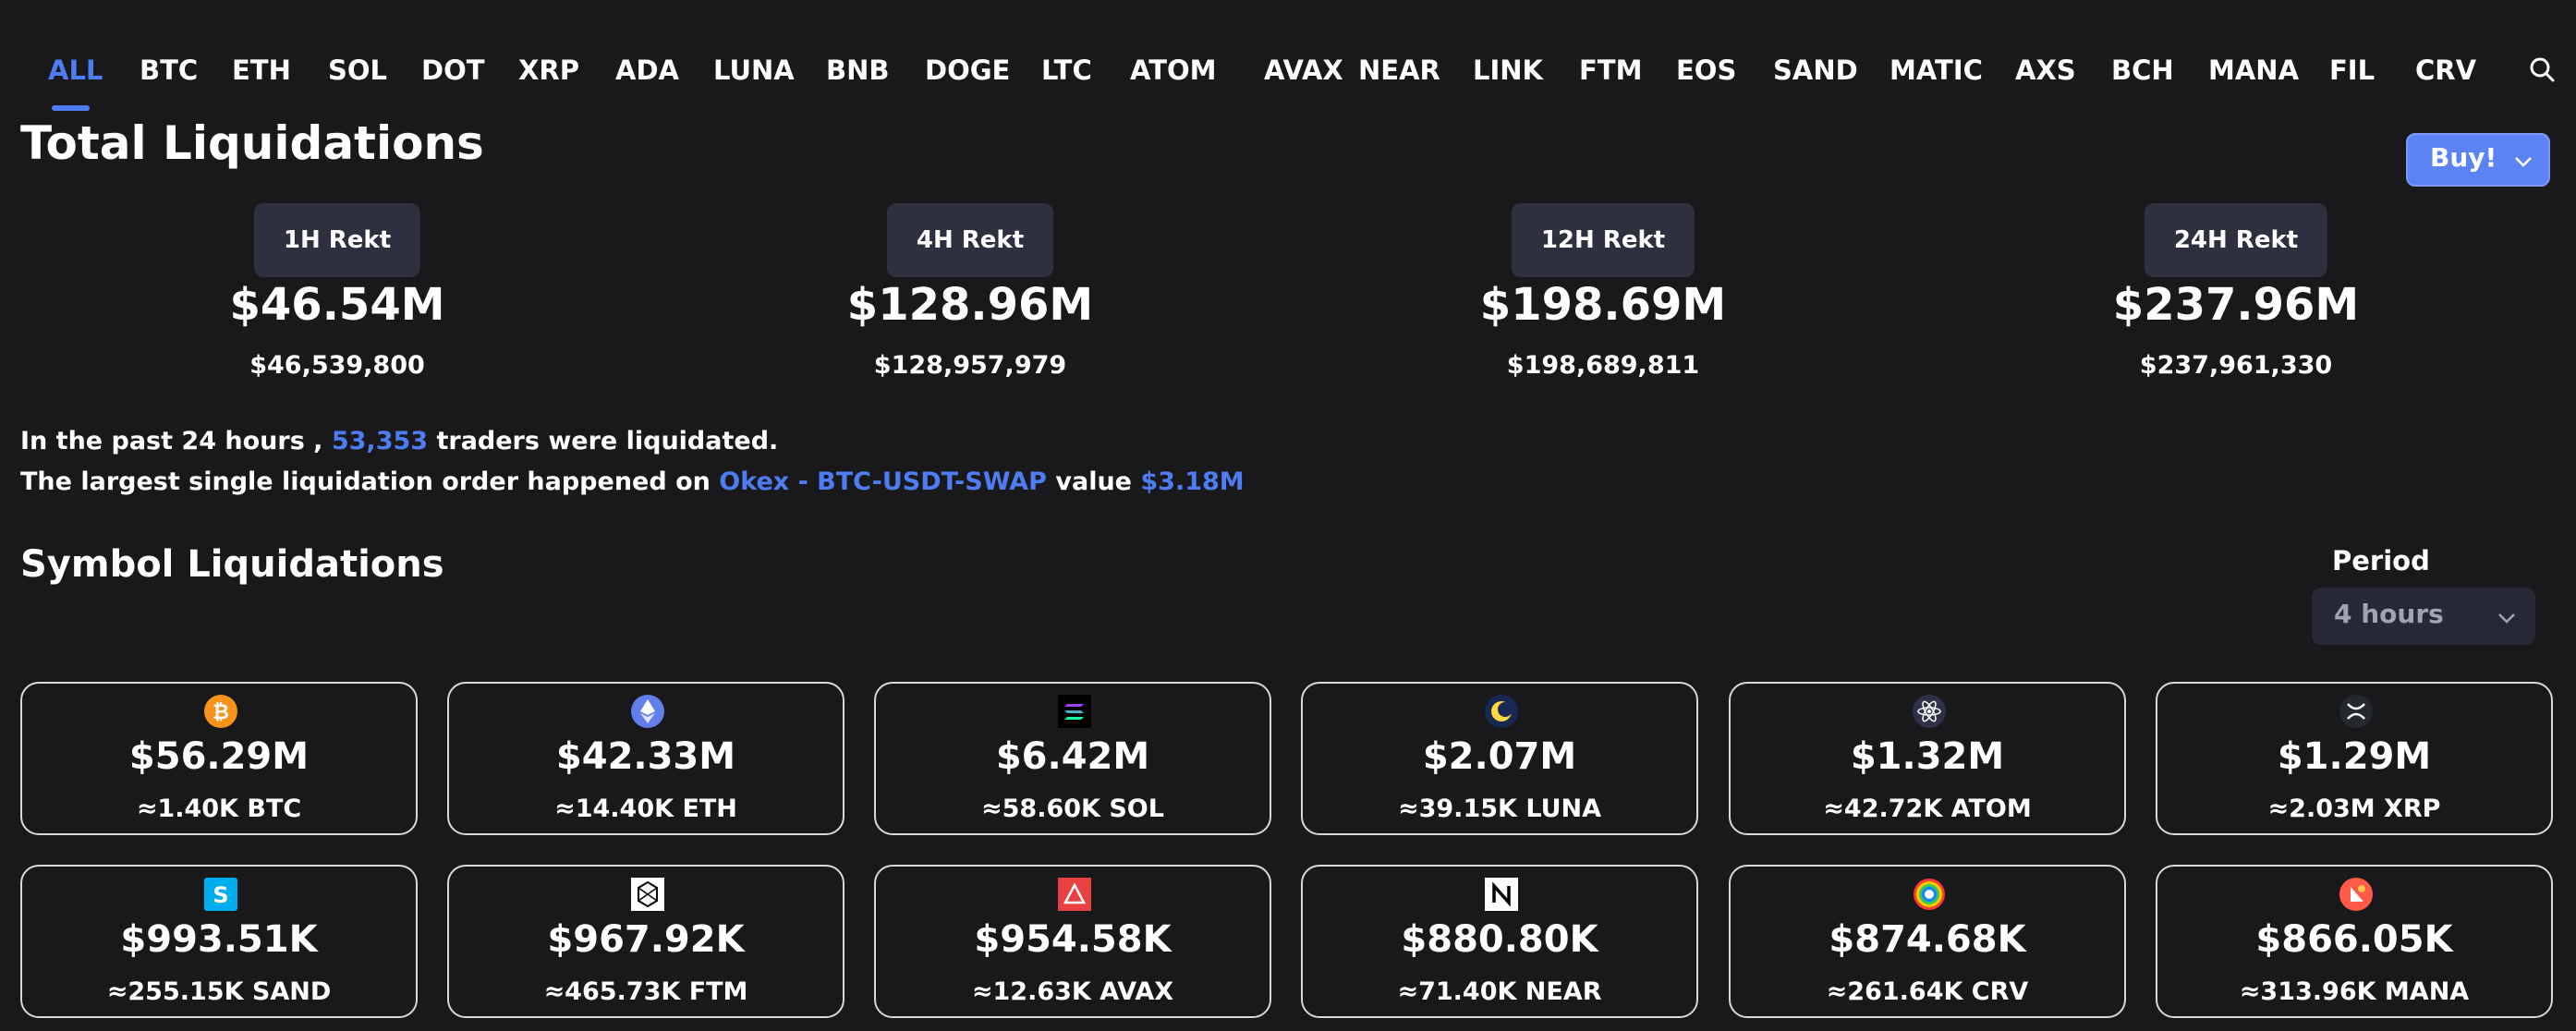 The width and height of the screenshot is (2576, 1031). I want to click on liquidation-amount: $880.80K, so click(1499, 939).